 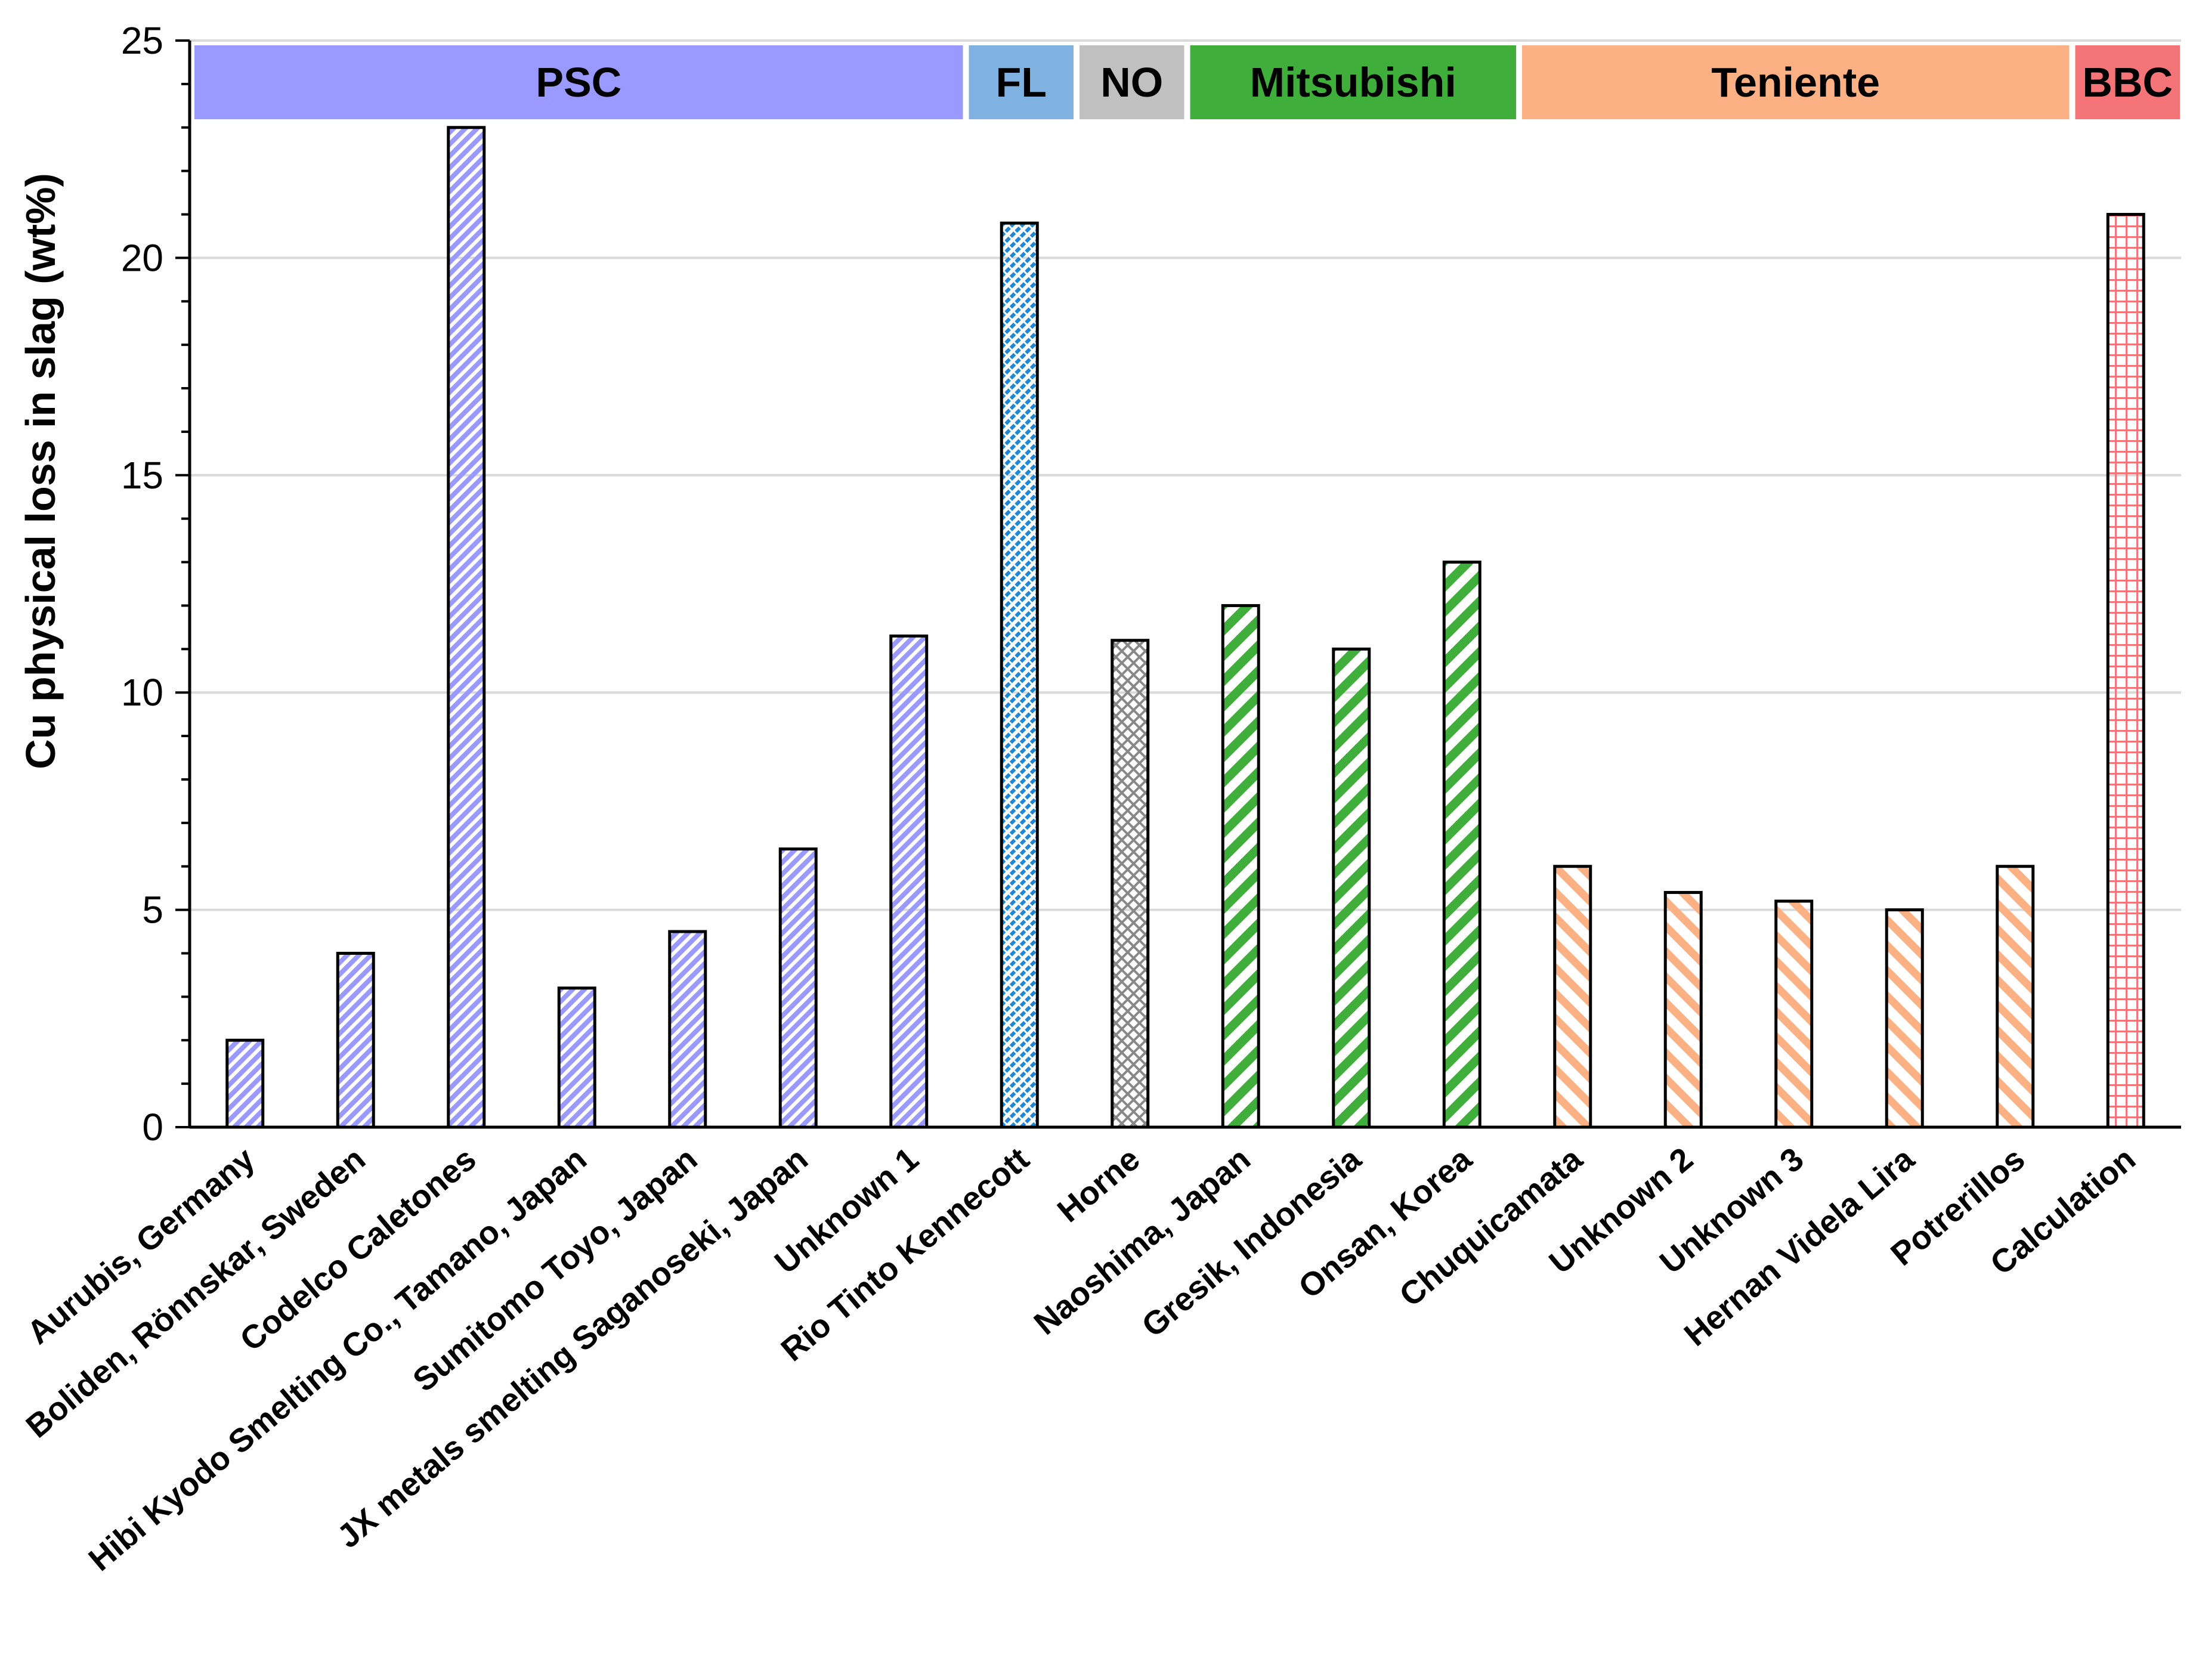 I want to click on y-tick-label: 0, so click(x=152, y=1127).